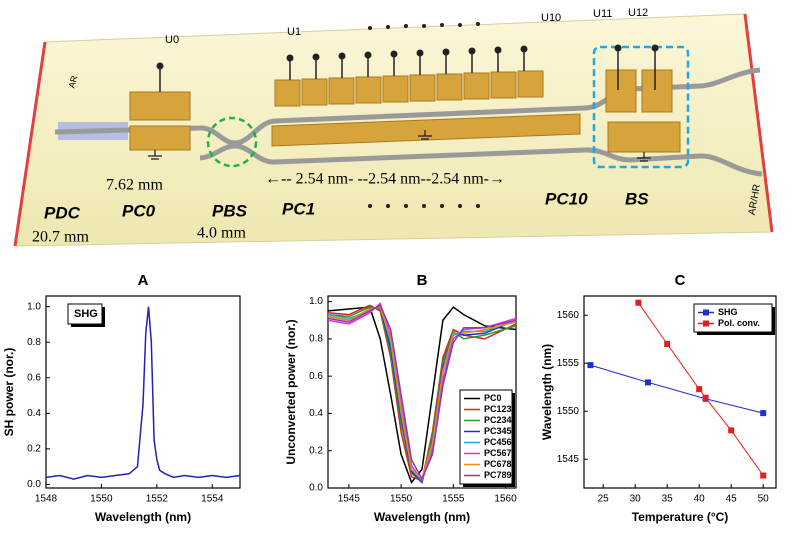 The height and width of the screenshot is (535, 800). I want to click on electrode-label: U0, so click(172, 40).